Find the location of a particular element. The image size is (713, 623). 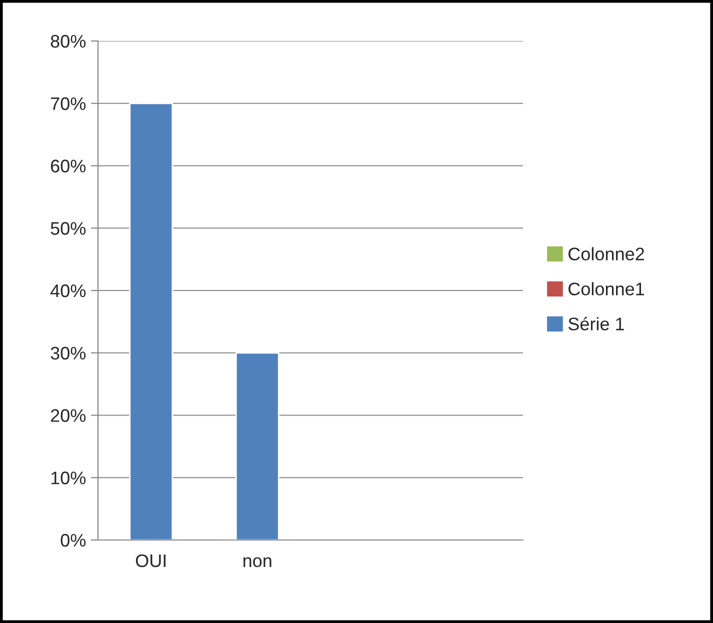

x-tick-label: OUI is located at coordinates (151, 561).